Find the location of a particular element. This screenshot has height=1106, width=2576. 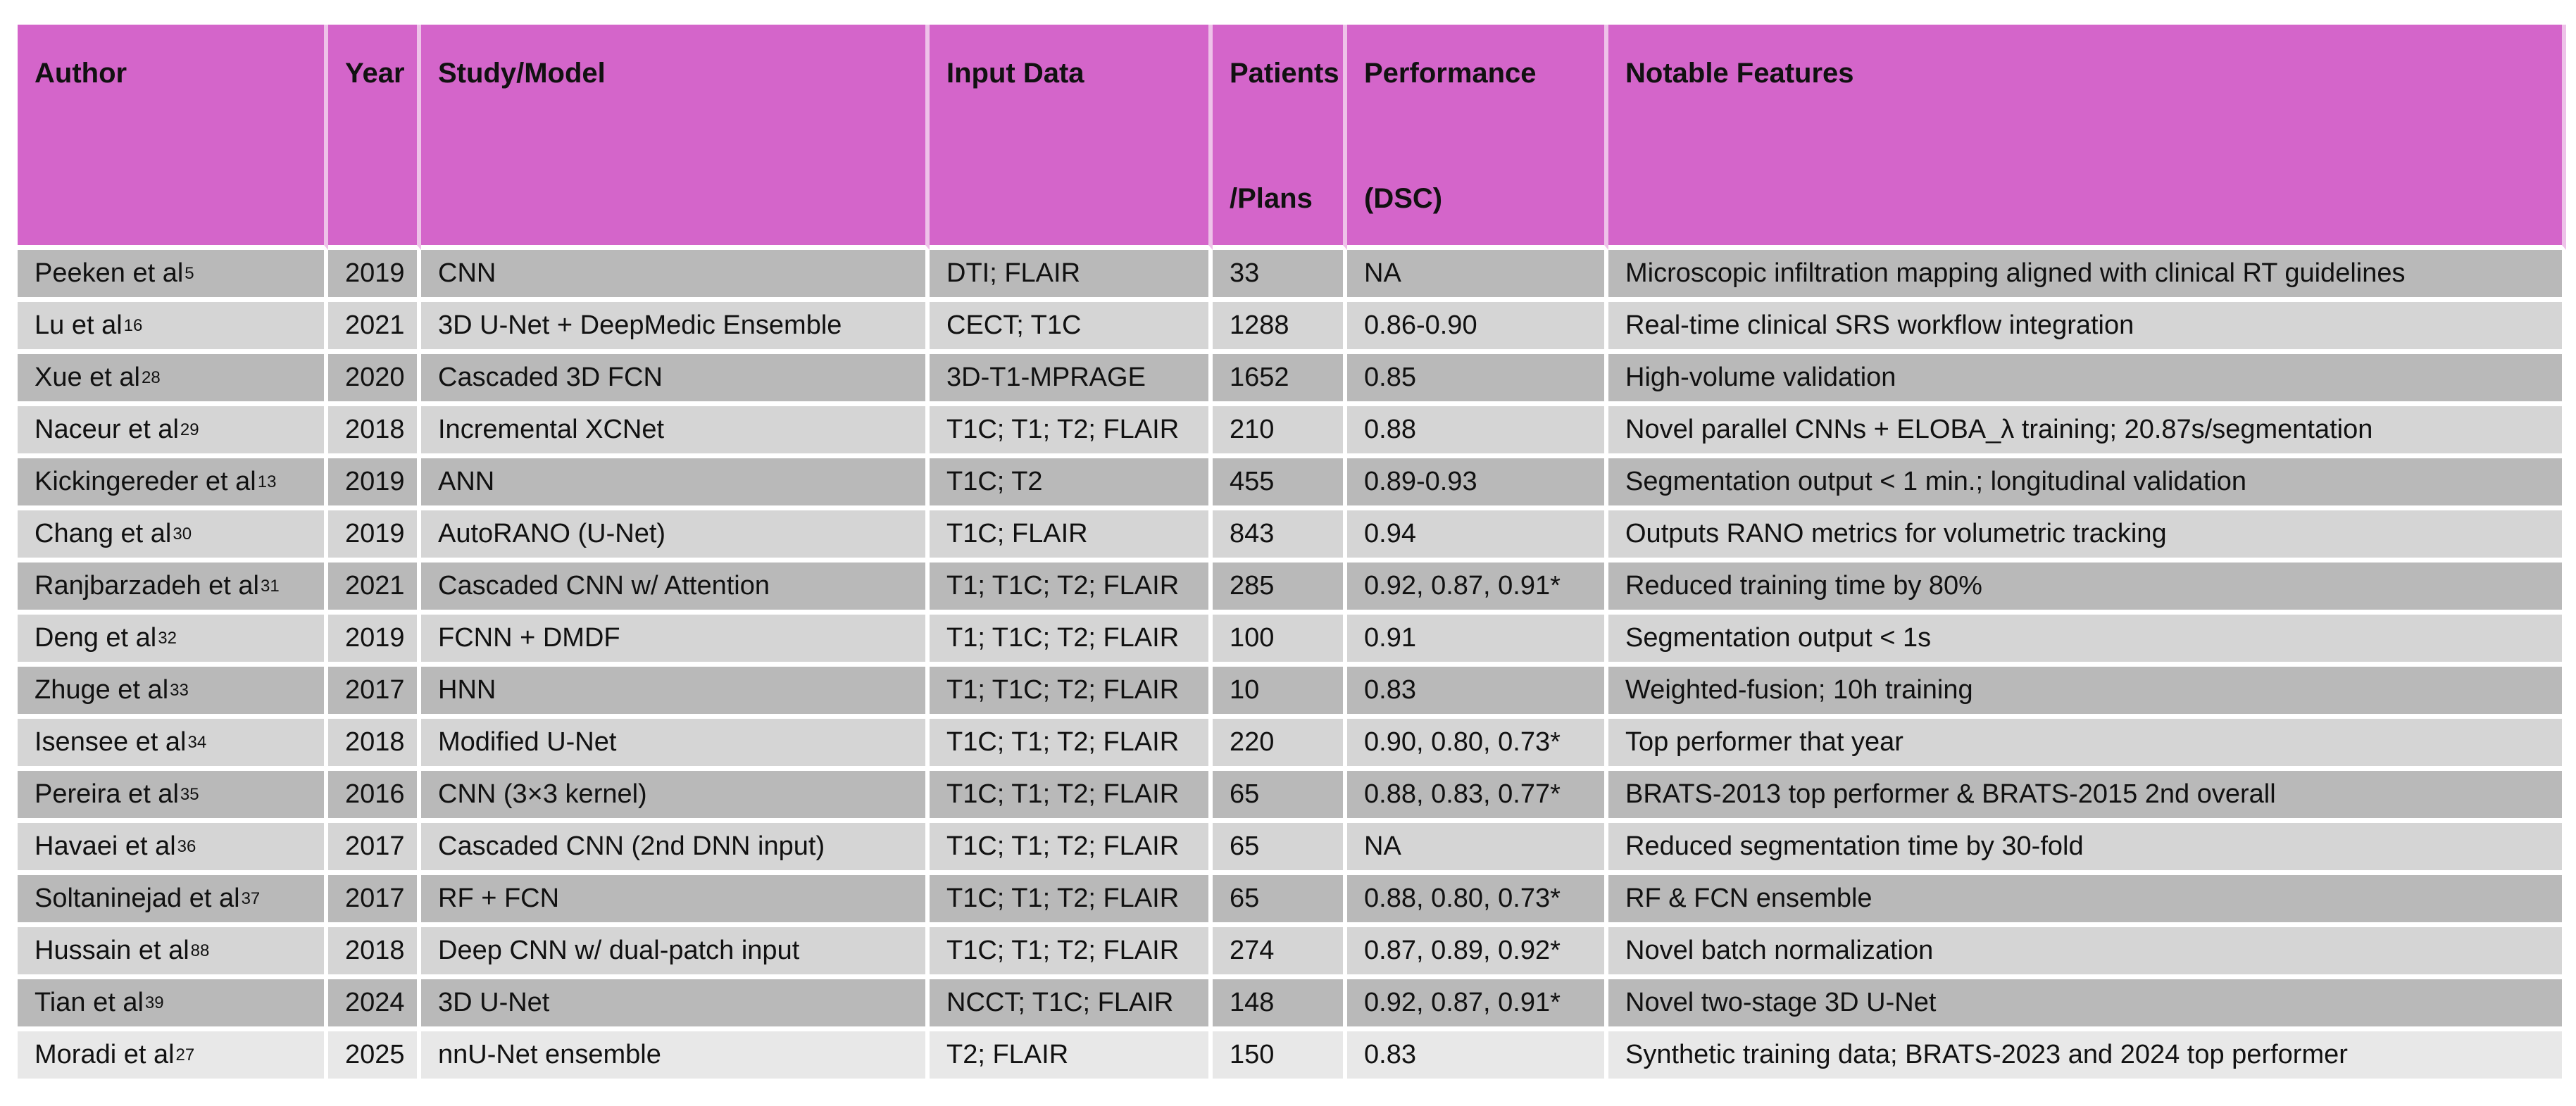

header-input-label: Input Data is located at coordinates (1015, 73).